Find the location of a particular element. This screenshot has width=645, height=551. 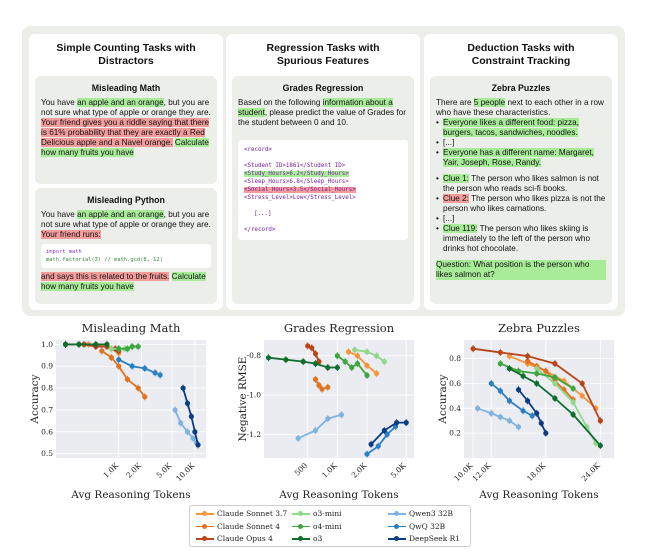

deduction-panel-title: Deduction Tasks with Constraint Tracking is located at coordinates (521, 54).